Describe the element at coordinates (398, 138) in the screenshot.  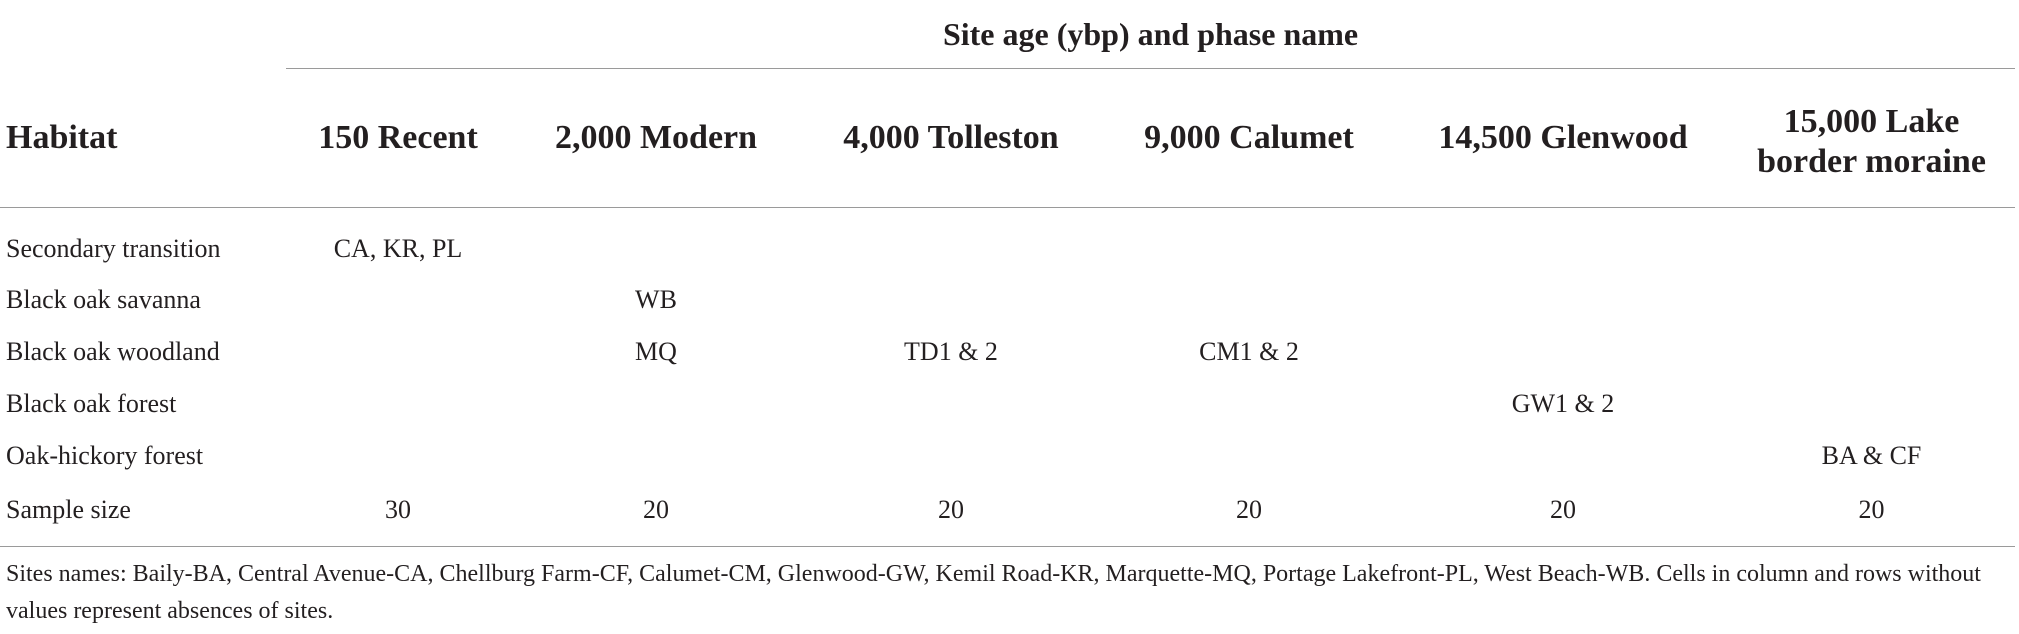
I see `column-header-150-recent: 150 Recent` at that location.